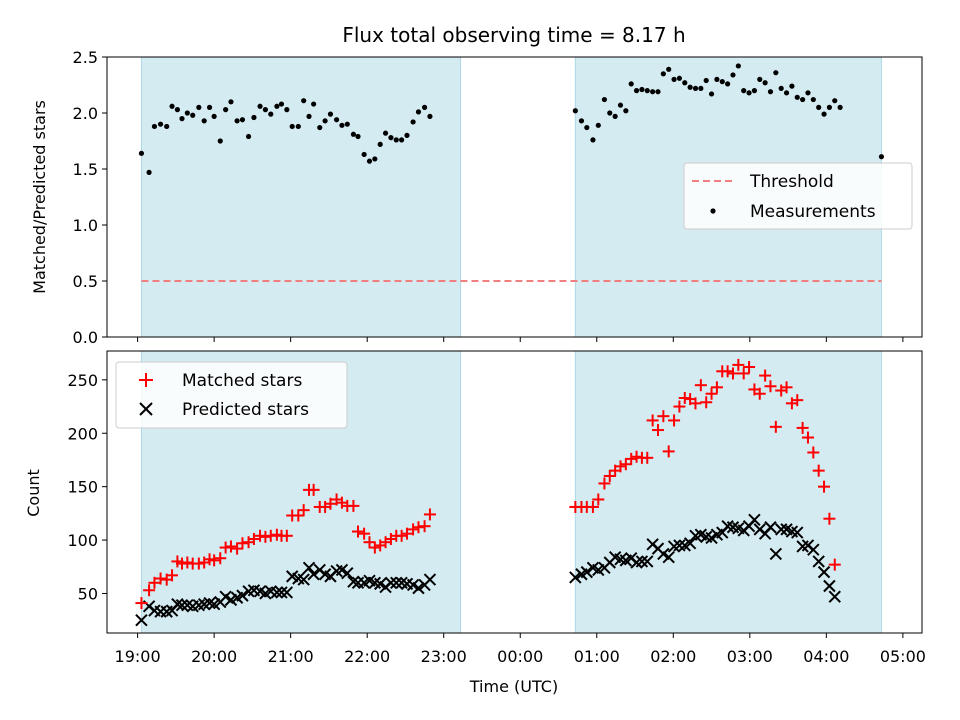 The image size is (960, 720). I want to click on x-tick-label-1: 19:00, so click(138, 656).